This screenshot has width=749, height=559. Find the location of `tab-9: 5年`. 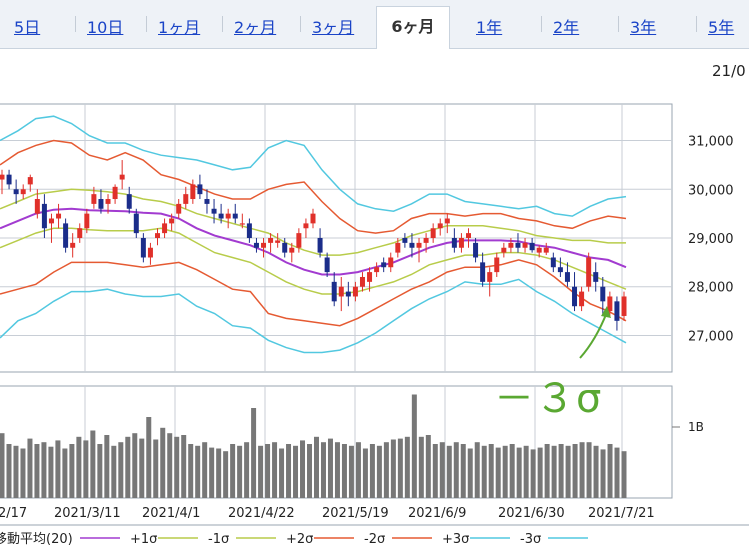

tab-9: 5年 is located at coordinates (721, 27).